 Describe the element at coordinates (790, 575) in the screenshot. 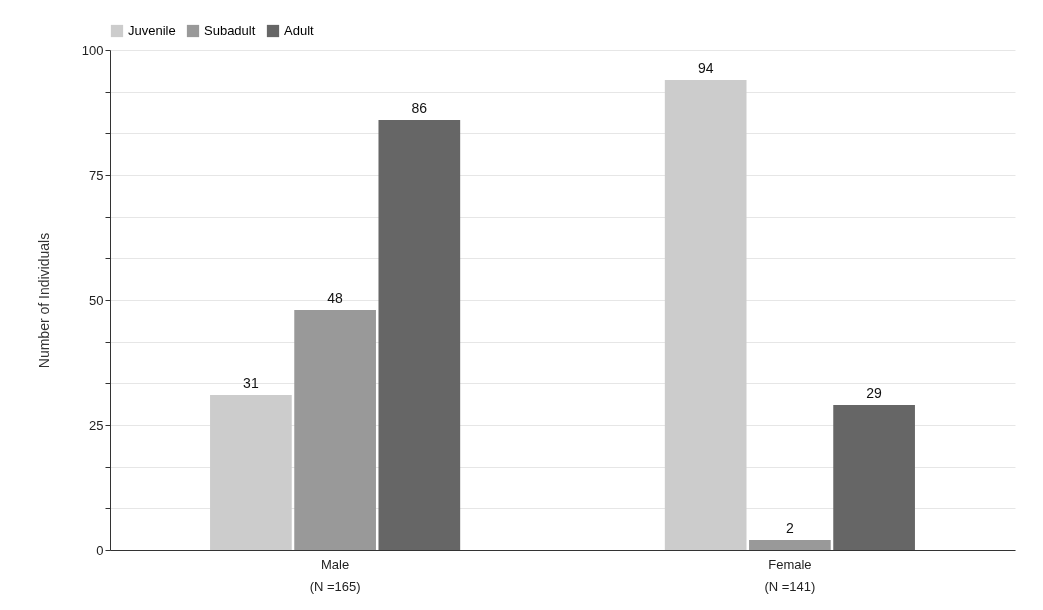

I see `x-tick-label: Female (N =141)` at that location.